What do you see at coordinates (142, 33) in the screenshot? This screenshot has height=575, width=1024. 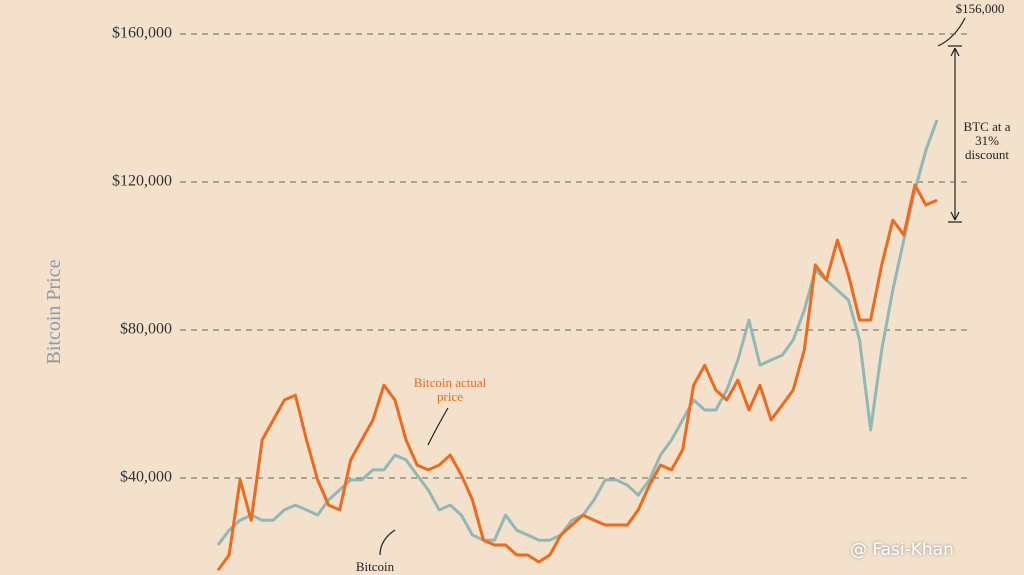 I see `y-tick-label: $160,000` at bounding box center [142, 33].